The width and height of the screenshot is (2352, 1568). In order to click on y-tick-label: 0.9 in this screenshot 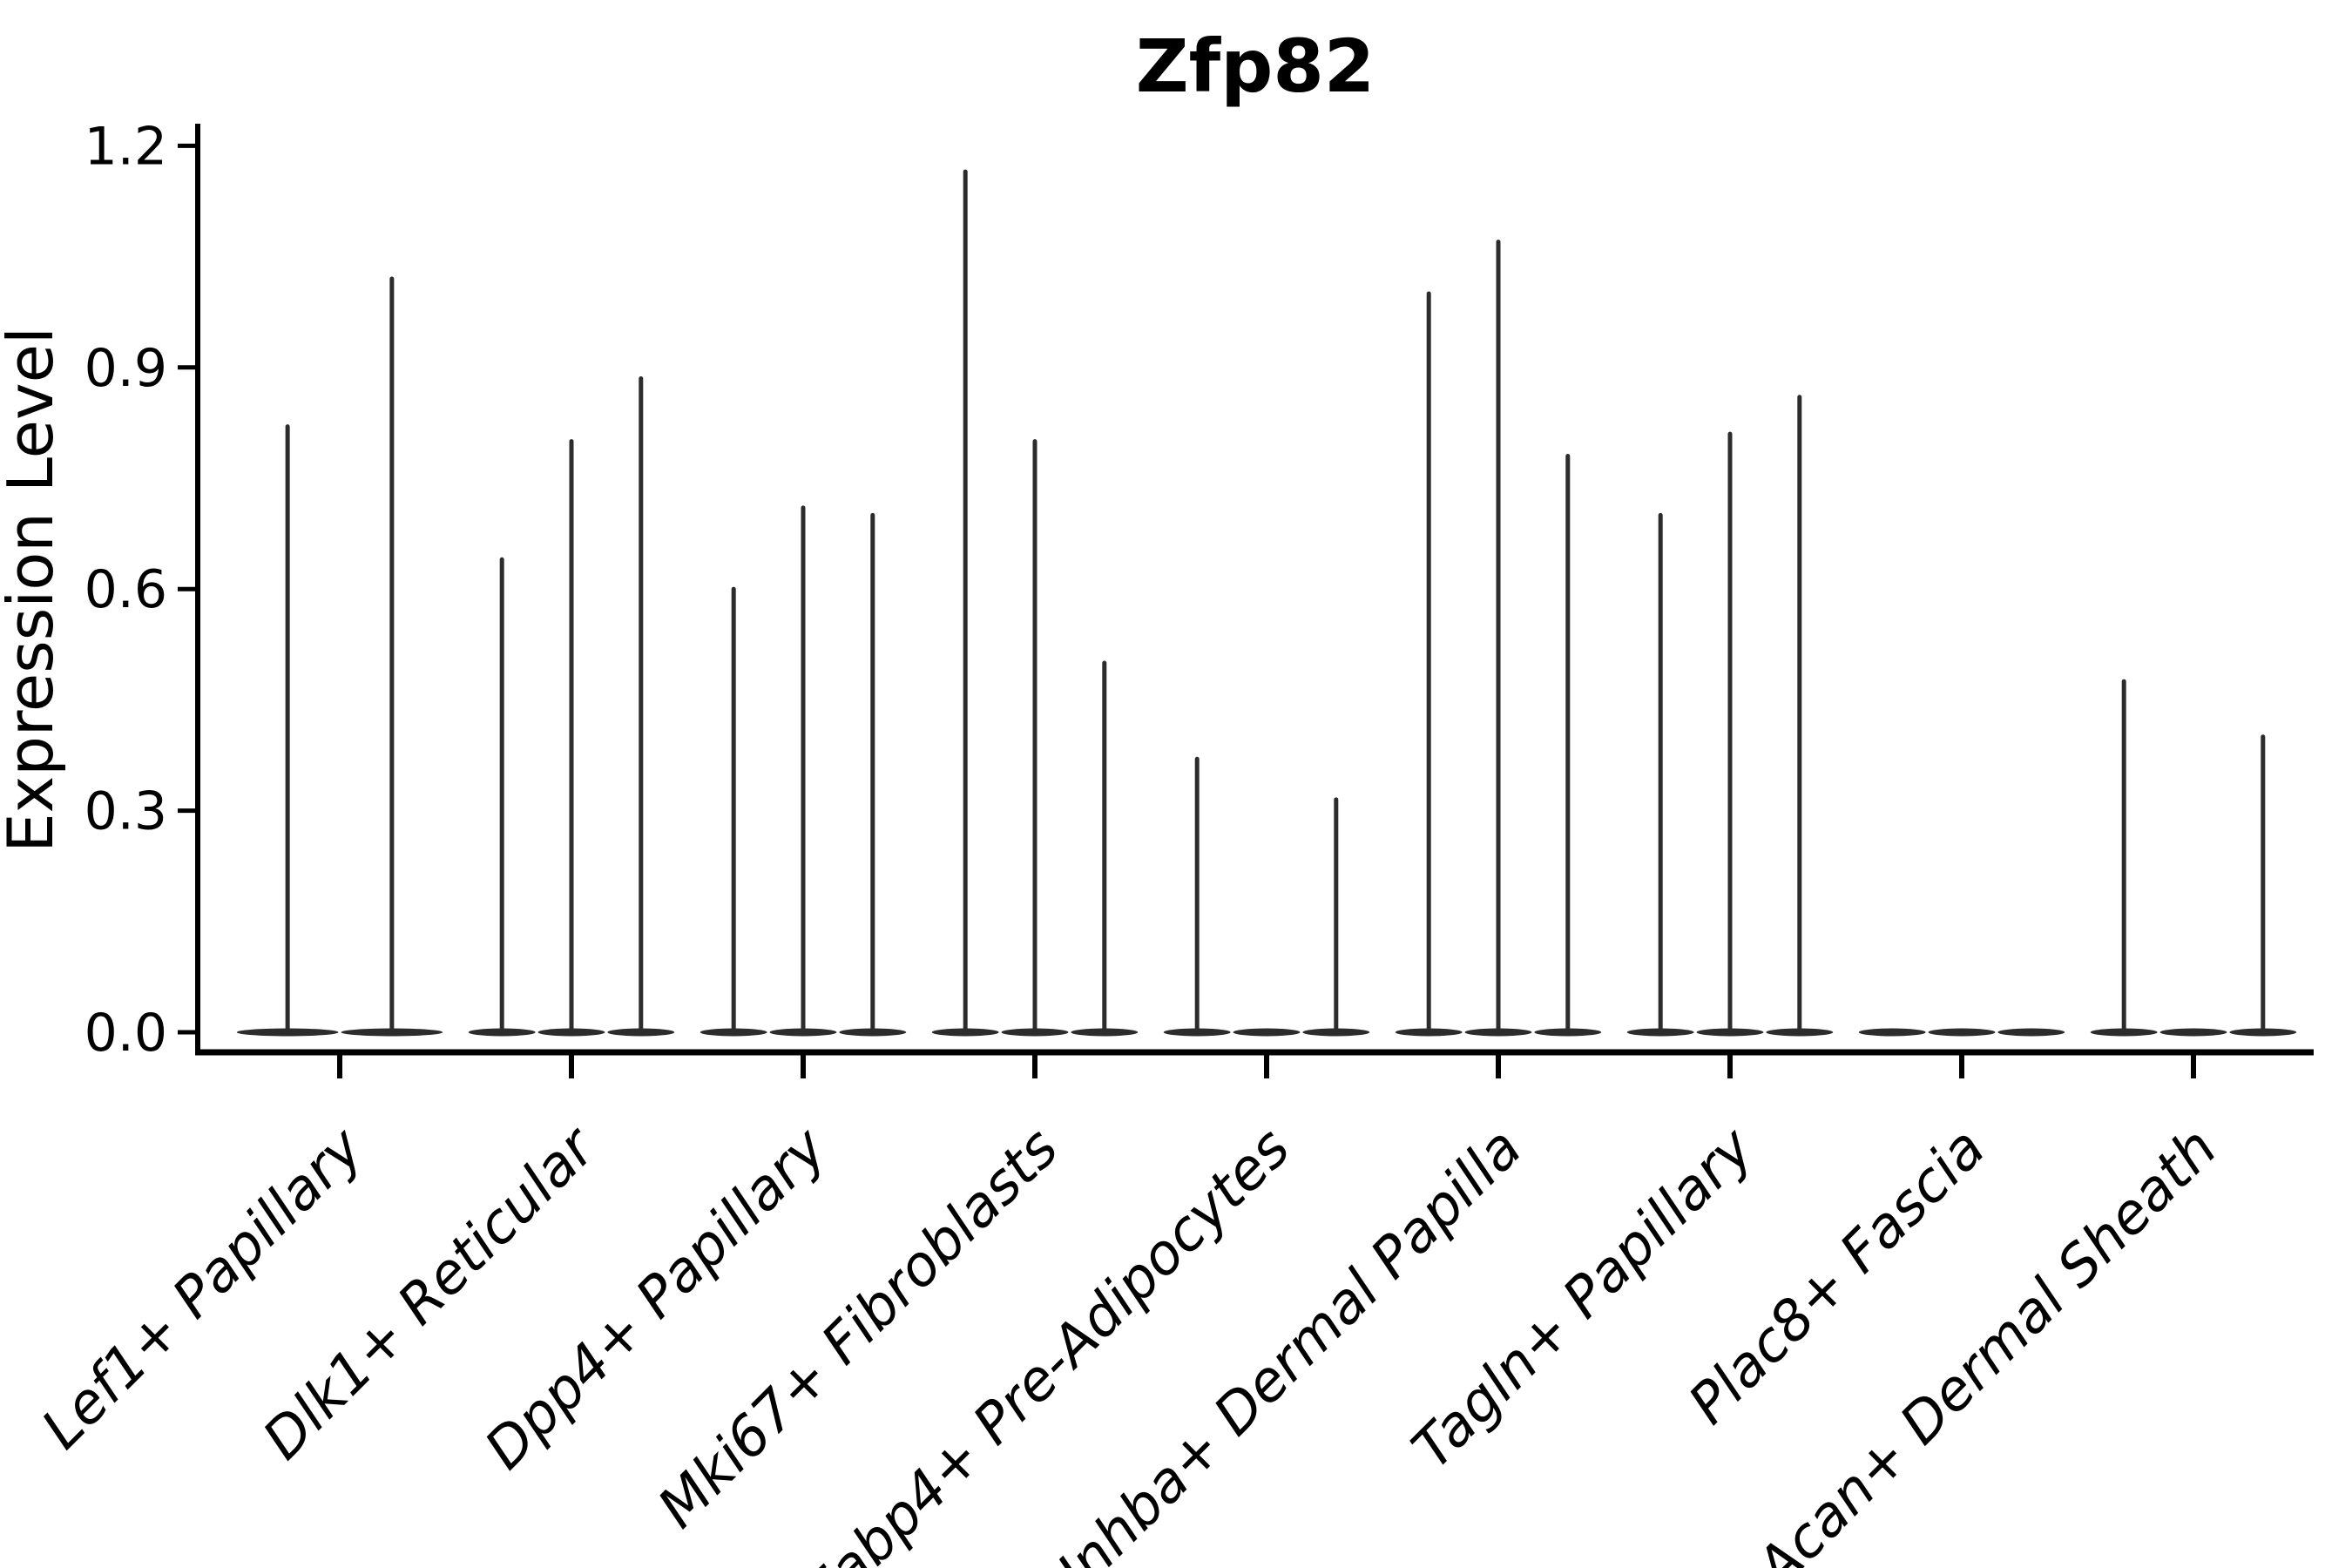, I will do `click(125, 368)`.